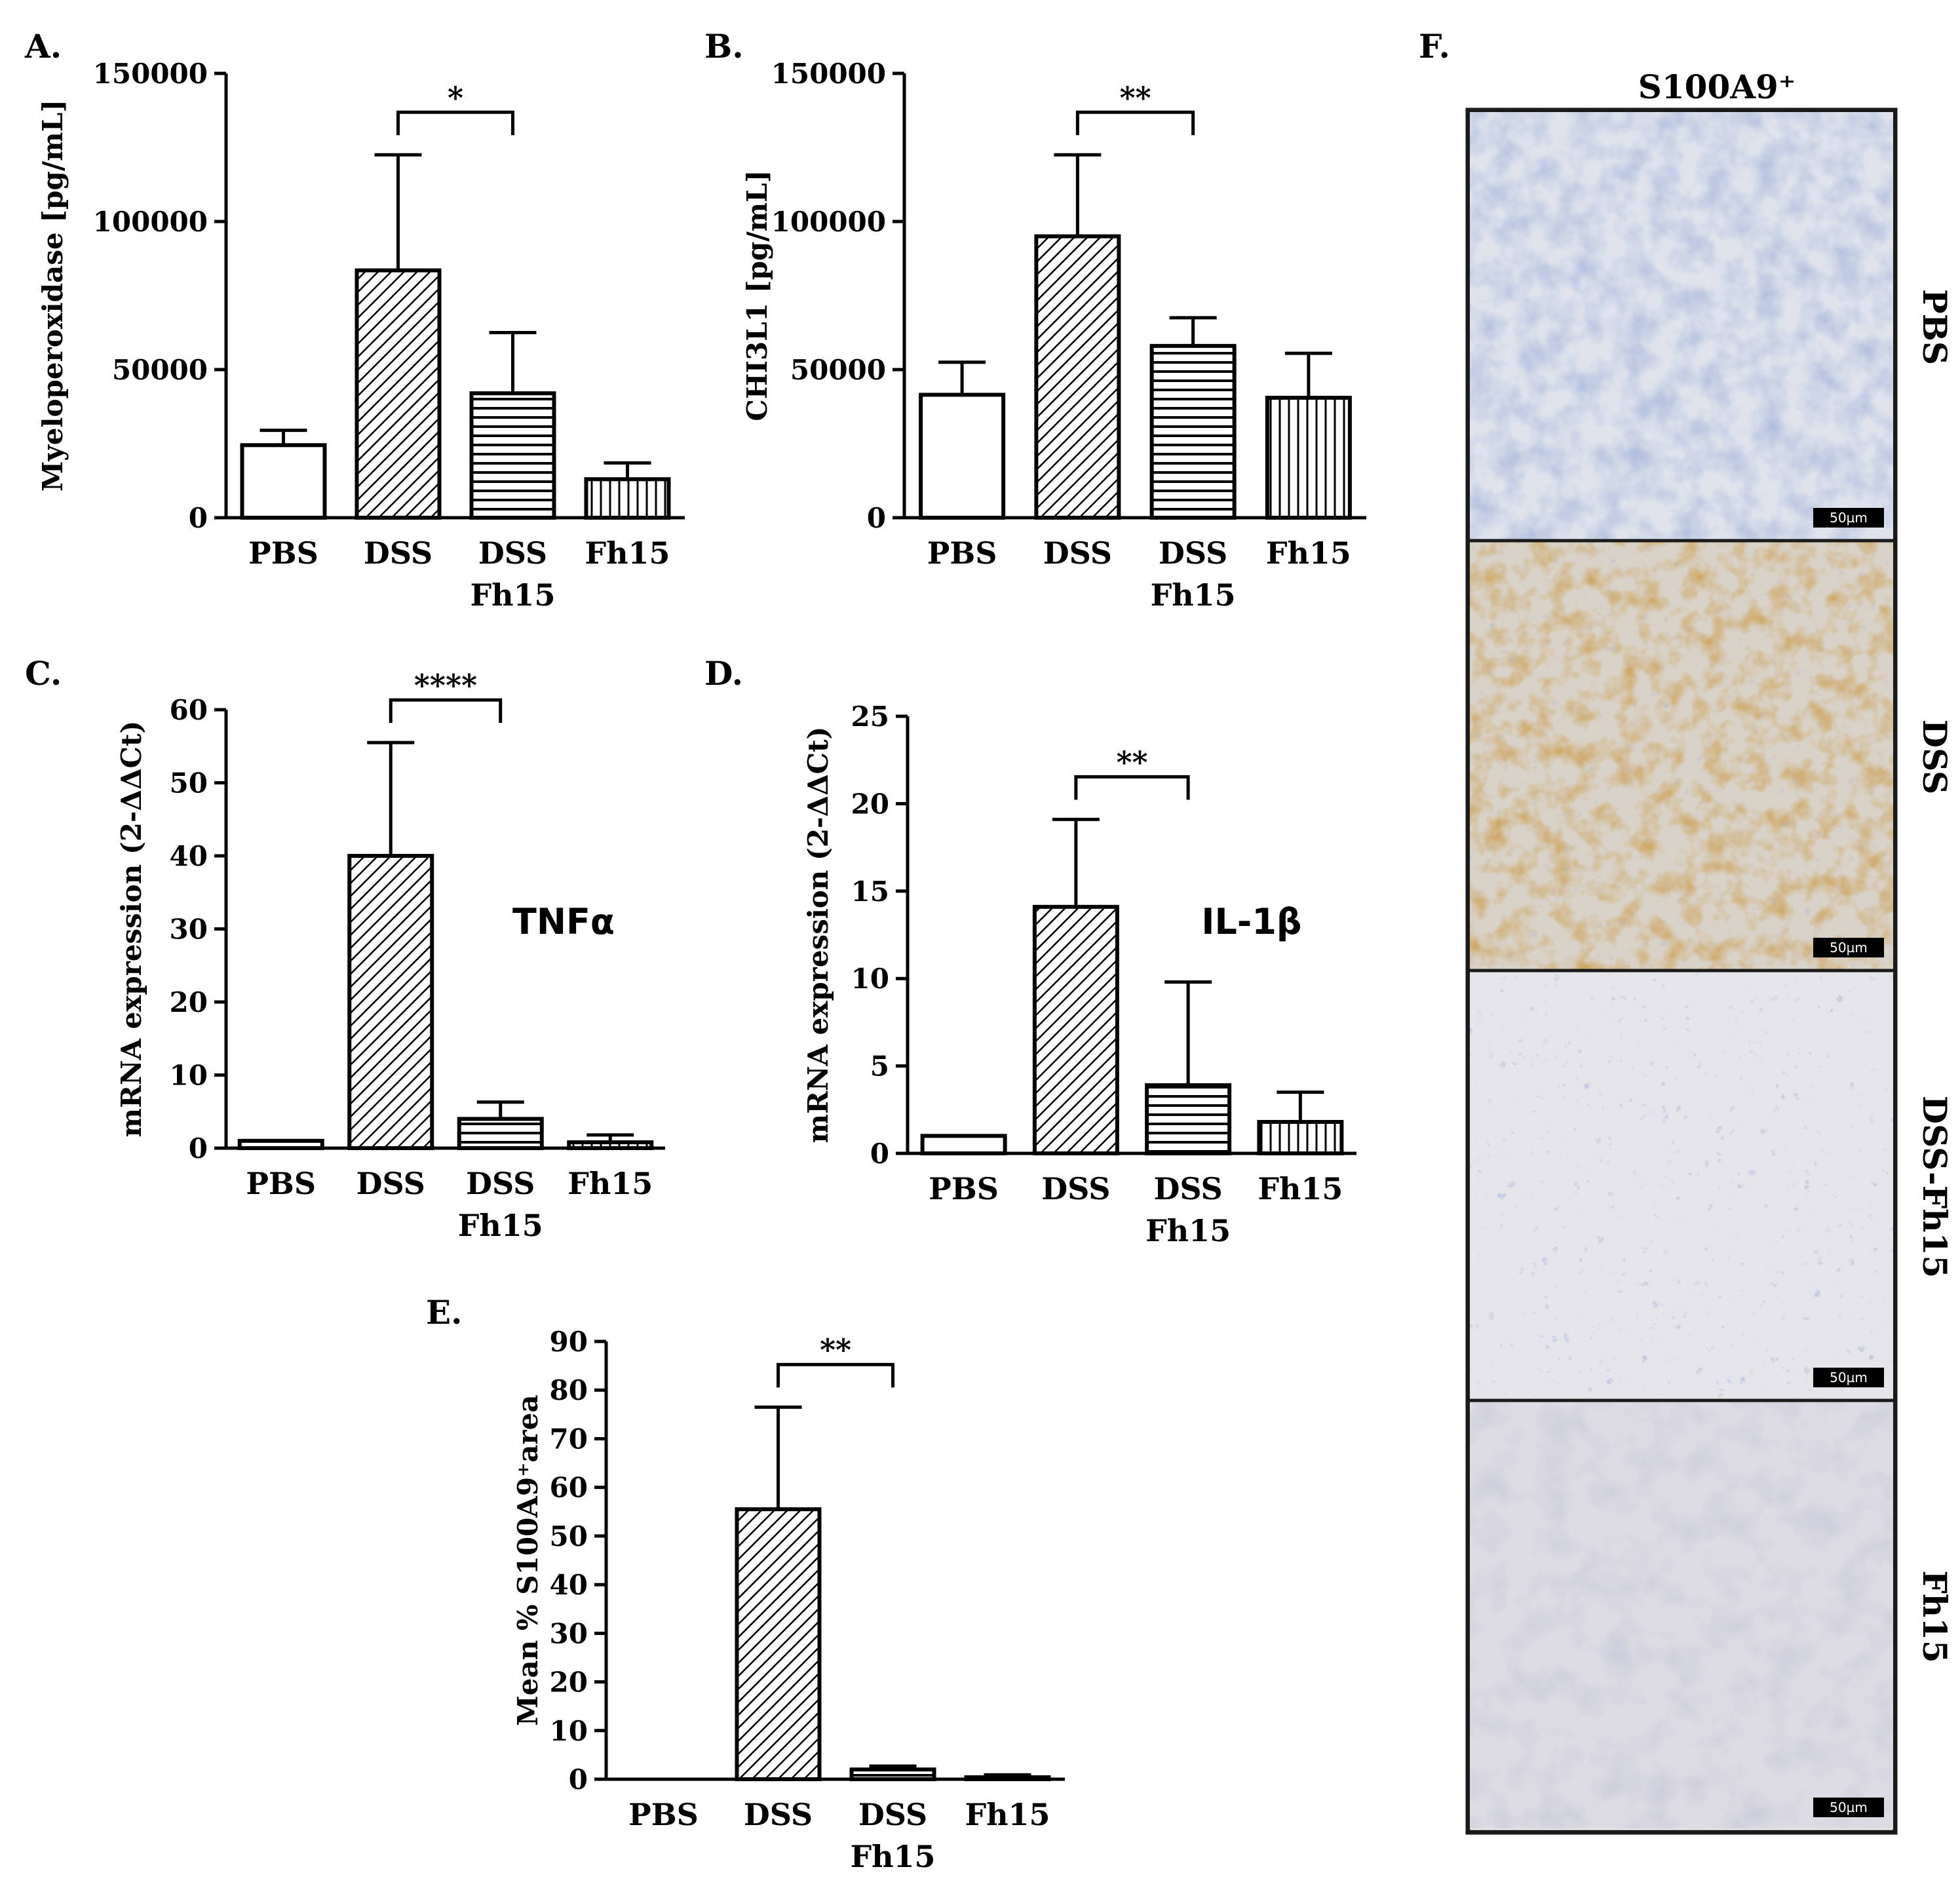 This screenshot has height=1888, width=1960. I want to click on y-tick-label: 25, so click(870, 717).